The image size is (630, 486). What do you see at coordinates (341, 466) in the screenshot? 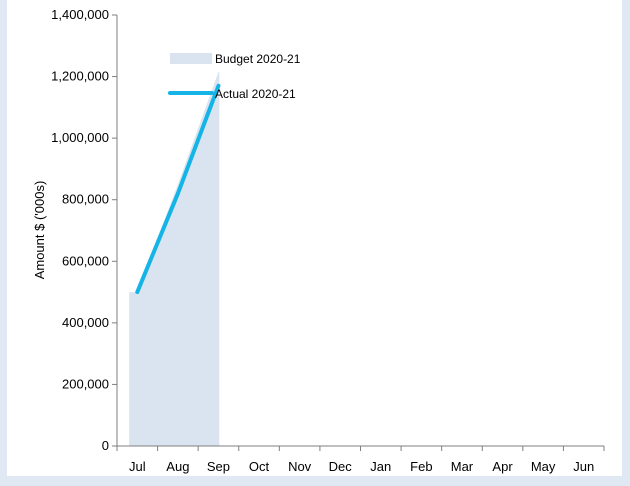
I see `x-tick-label: Dec` at bounding box center [341, 466].